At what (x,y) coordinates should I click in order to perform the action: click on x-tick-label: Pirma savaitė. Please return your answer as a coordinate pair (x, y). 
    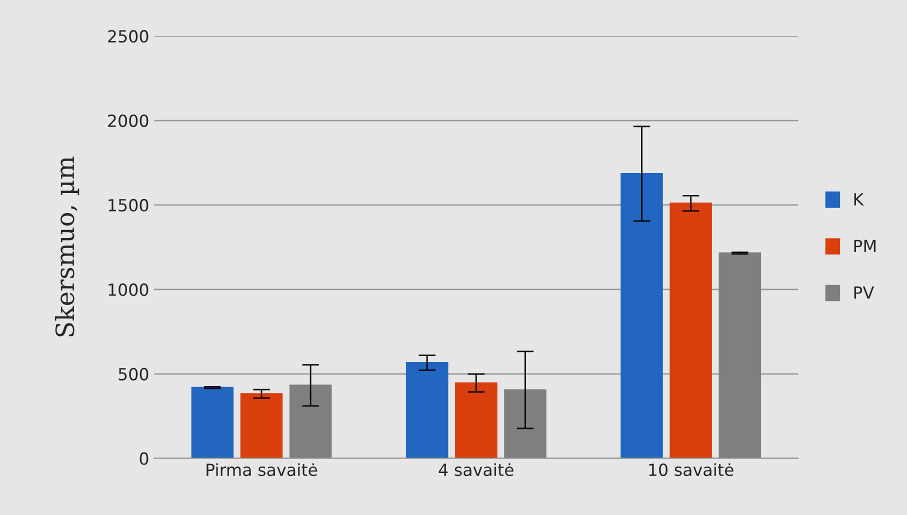
    Looking at the image, I should click on (262, 469).